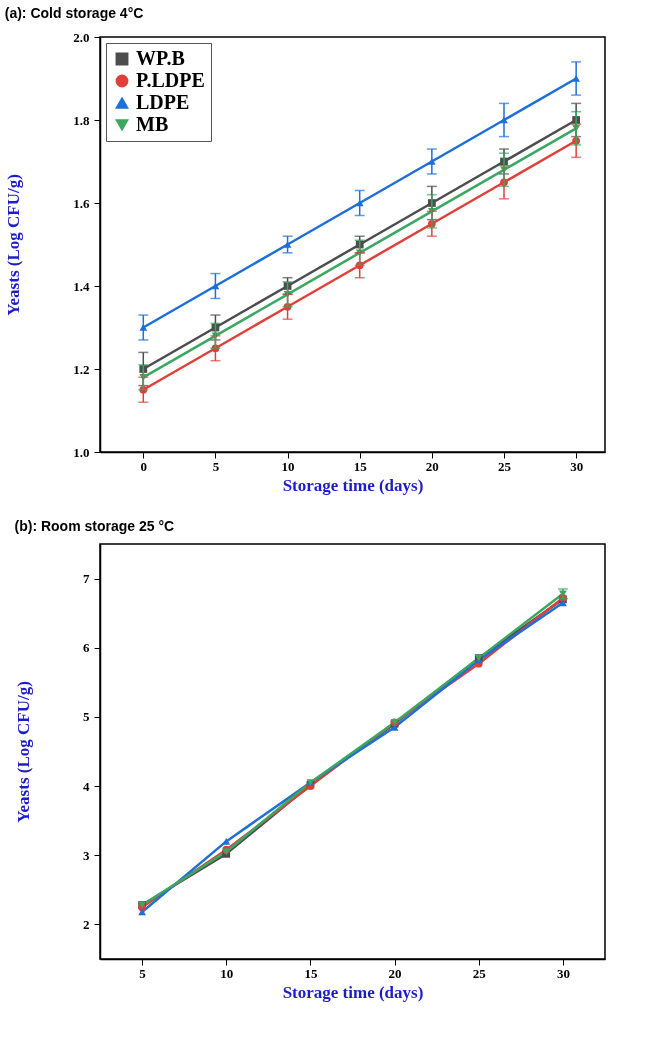 This screenshot has height=1047, width=664. Describe the element at coordinates (163, 102) in the screenshot. I see `legend-label: LDPE` at that location.